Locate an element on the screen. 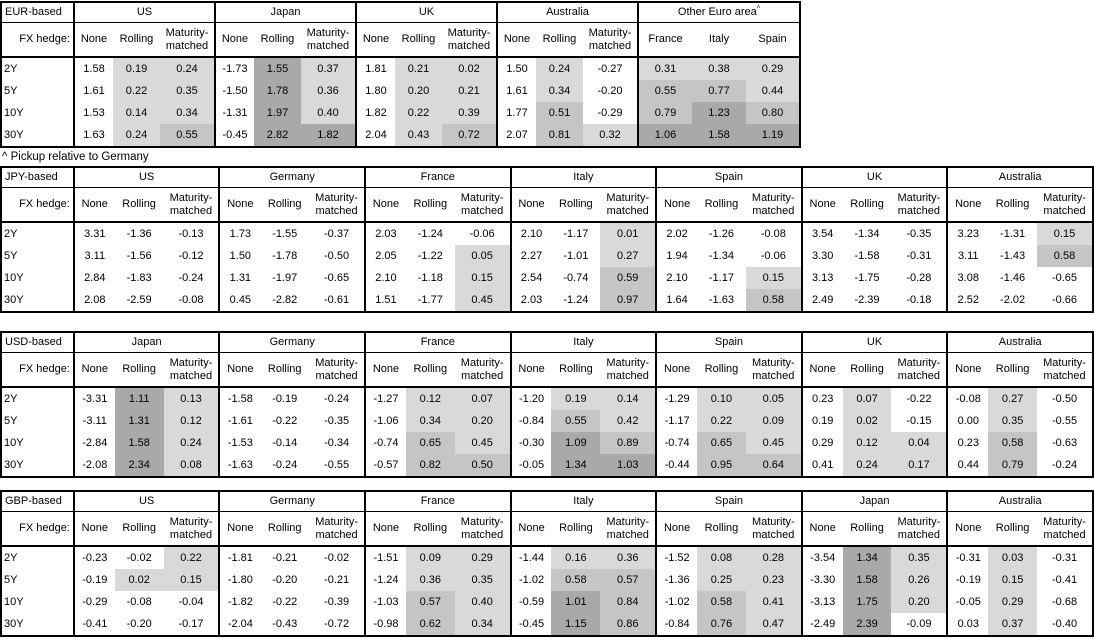 Image resolution: width=1094 pixels, height=643 pixels. value-cell: -0.02 is located at coordinates (337, 557).